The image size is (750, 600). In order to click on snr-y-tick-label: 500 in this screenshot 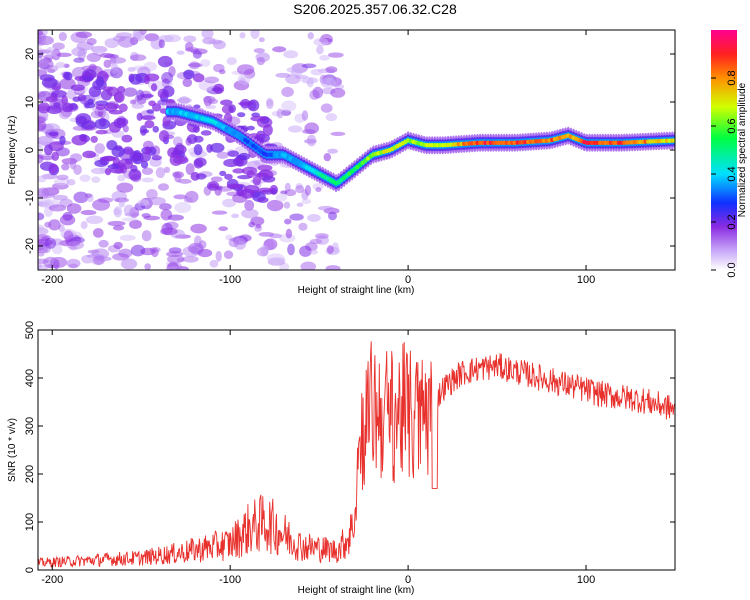, I will do `click(30, 330)`.